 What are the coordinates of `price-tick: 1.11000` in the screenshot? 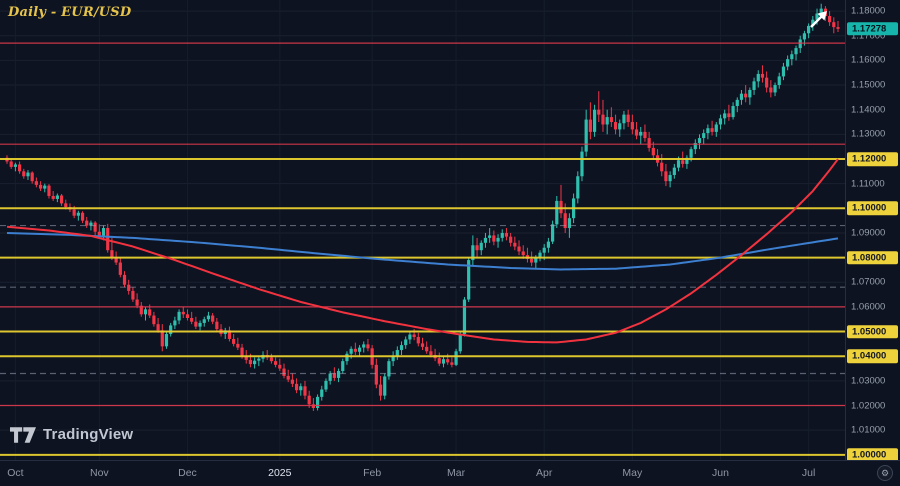 It's located at (868, 183).